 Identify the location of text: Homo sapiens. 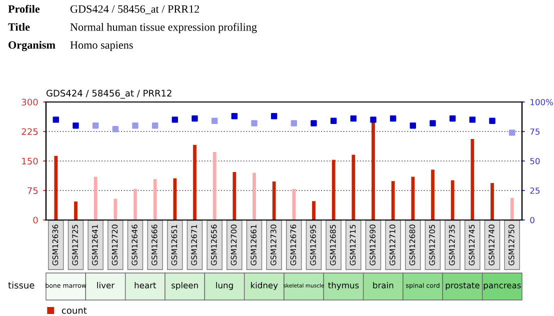
(101, 46).